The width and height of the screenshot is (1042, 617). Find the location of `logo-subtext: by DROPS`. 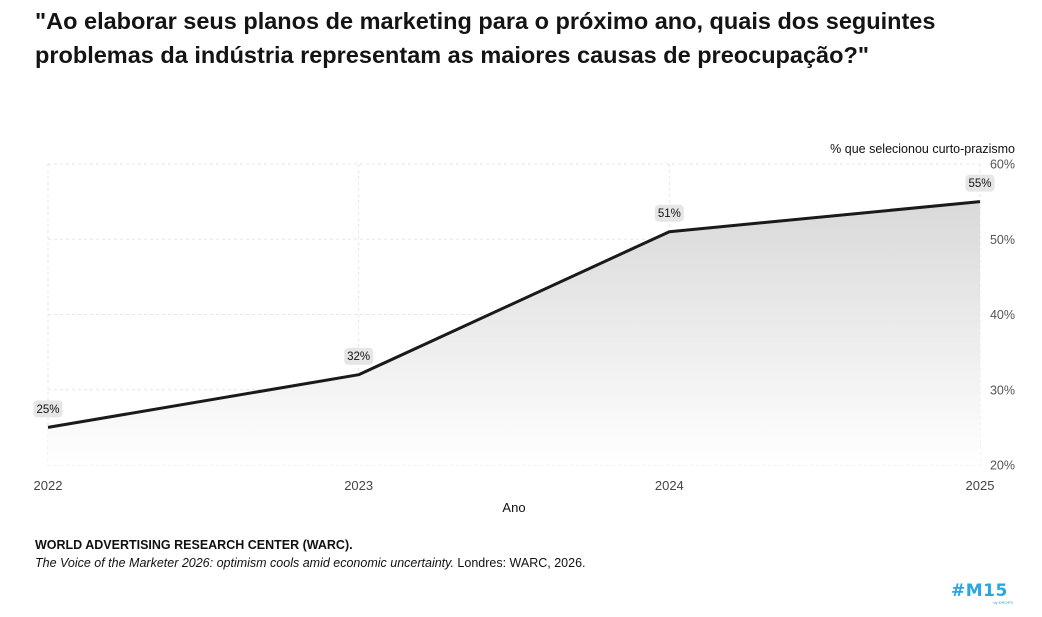

logo-subtext: by DROPS is located at coordinates (1003, 602).